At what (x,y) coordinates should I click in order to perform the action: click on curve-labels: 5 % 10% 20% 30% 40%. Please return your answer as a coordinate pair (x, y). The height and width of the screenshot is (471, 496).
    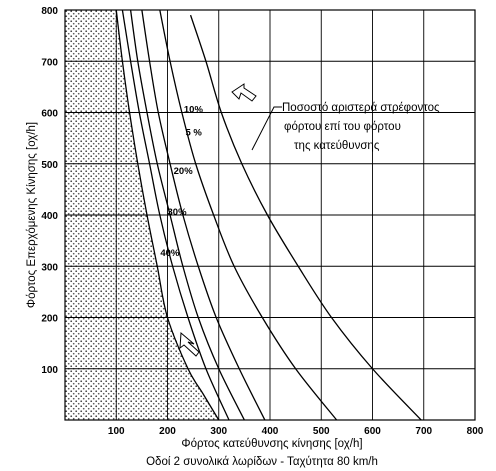
    Looking at the image, I should click on (181, 182).